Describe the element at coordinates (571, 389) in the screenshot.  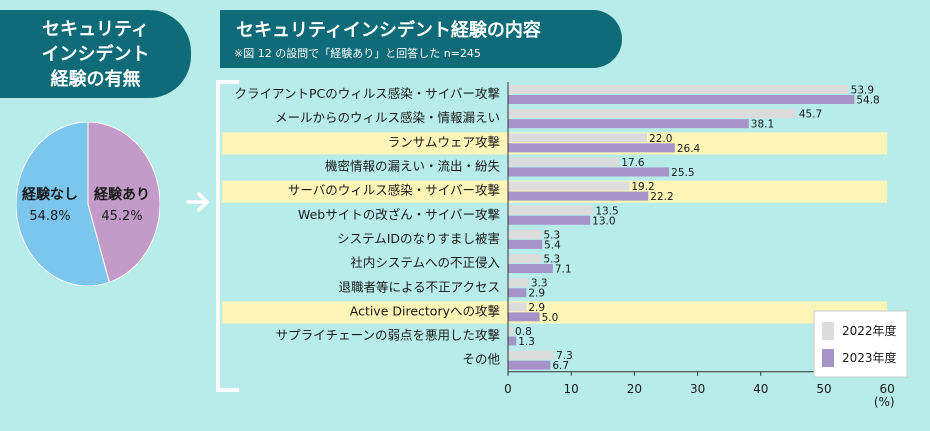
I see `x-tick-label: 10` at that location.